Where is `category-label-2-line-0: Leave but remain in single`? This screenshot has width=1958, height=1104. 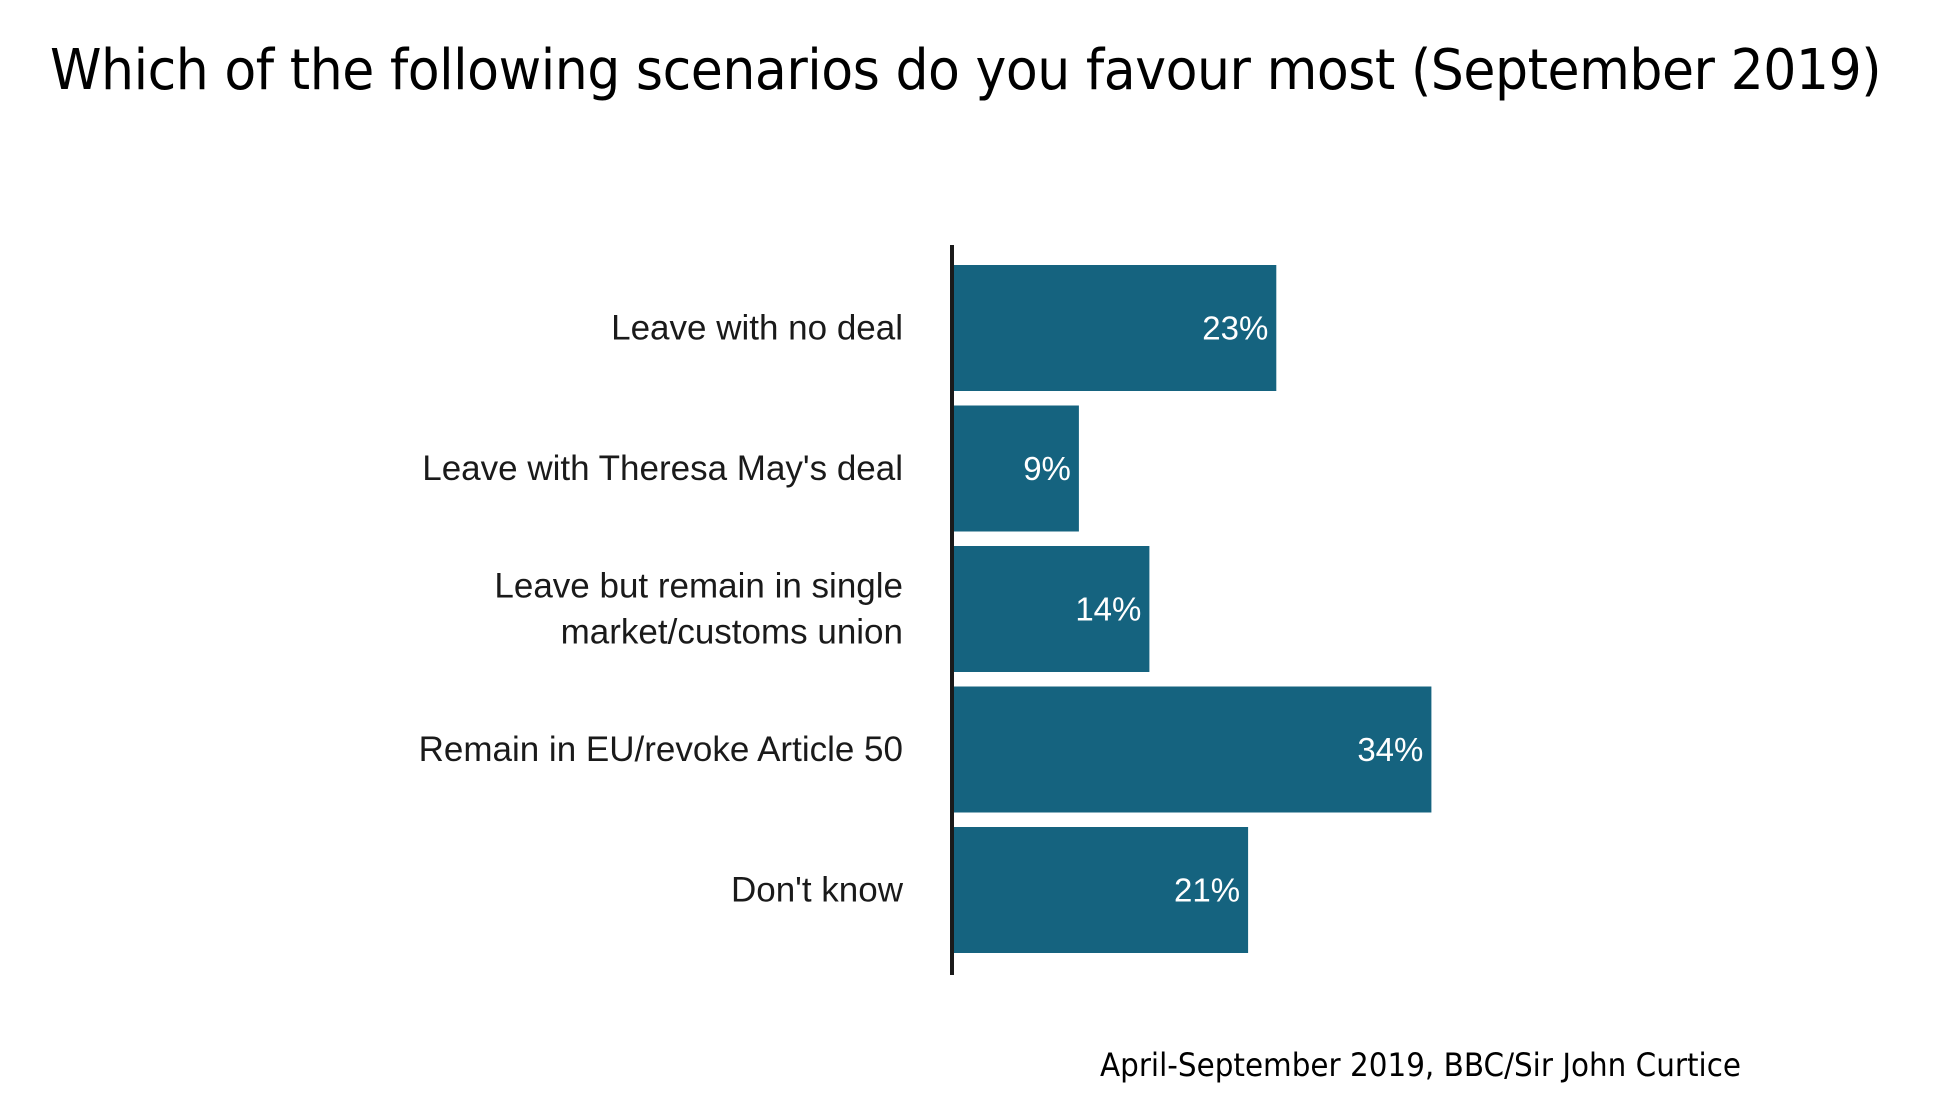 category-label-2-line-0: Leave but remain in single is located at coordinates (698, 586).